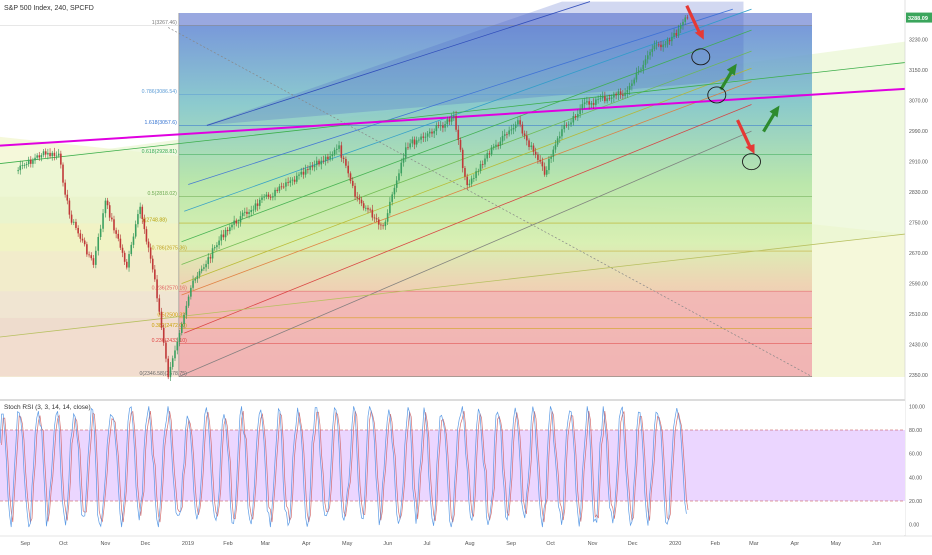  What do you see at coordinates (918, 102) in the screenshot?
I see `y-tick-label: 3070.00` at bounding box center [918, 102].